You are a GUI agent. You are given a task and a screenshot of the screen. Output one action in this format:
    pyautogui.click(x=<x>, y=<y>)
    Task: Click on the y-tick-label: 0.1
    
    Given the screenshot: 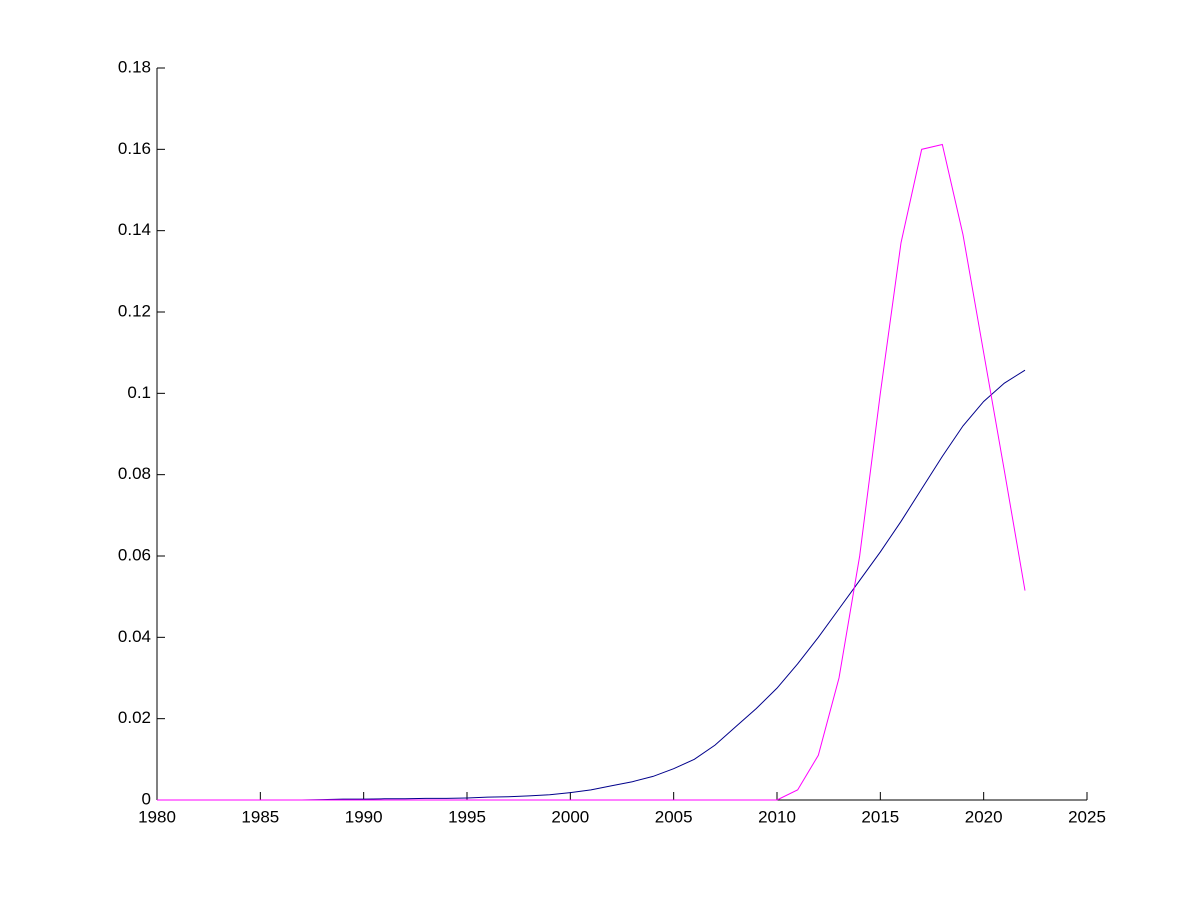 What is the action you would take?
    pyautogui.click(x=139, y=392)
    